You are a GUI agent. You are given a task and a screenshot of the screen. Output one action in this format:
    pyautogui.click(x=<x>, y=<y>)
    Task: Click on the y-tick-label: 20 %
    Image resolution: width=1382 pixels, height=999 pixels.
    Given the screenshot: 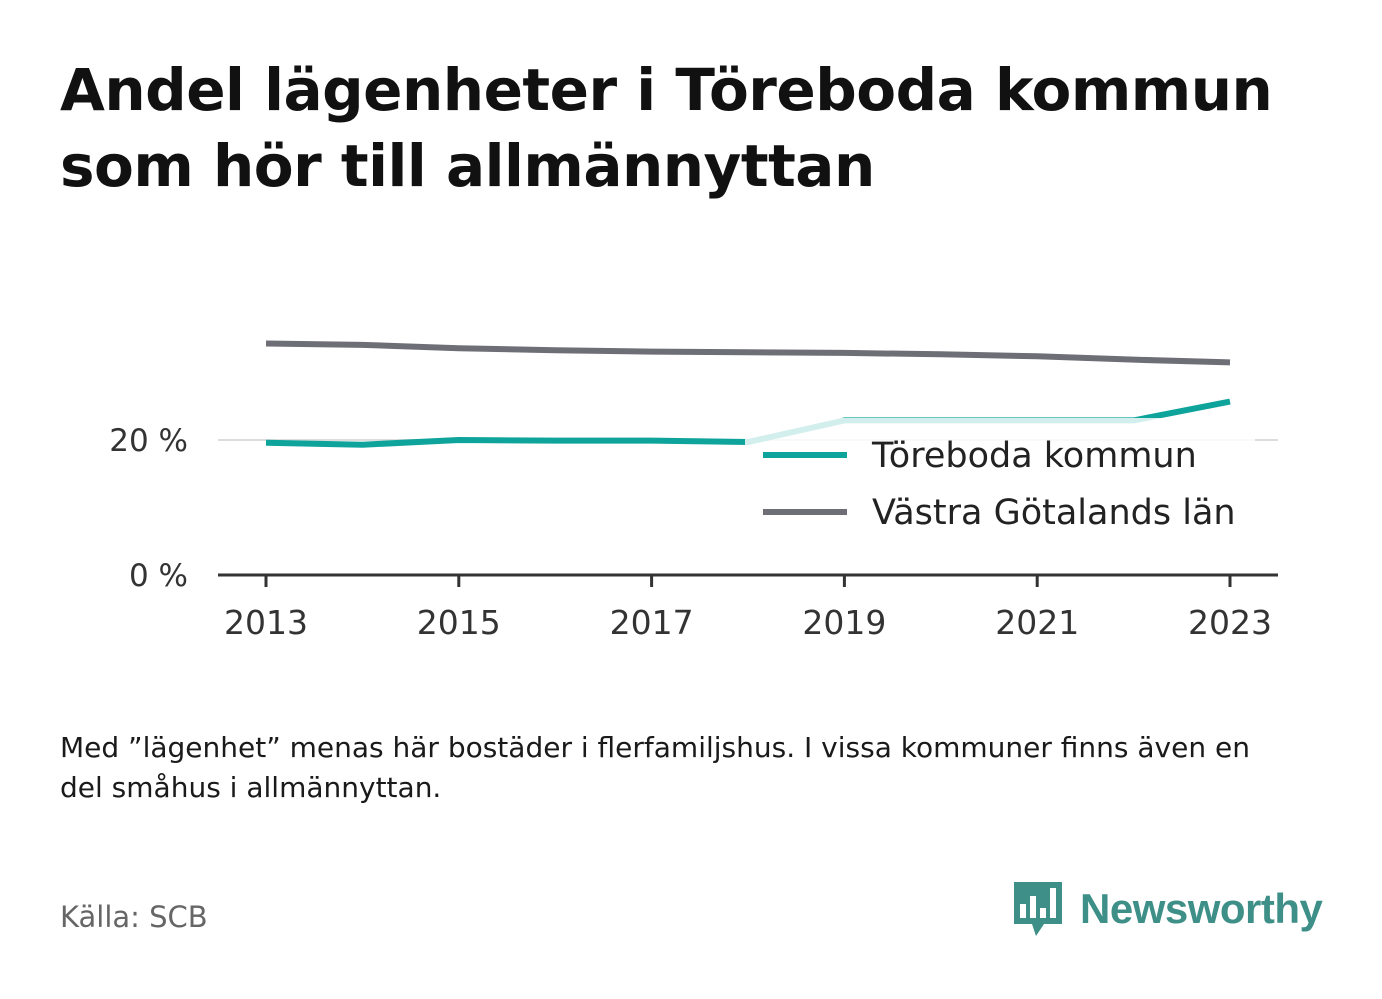 What is the action you would take?
    pyautogui.click(x=148, y=441)
    